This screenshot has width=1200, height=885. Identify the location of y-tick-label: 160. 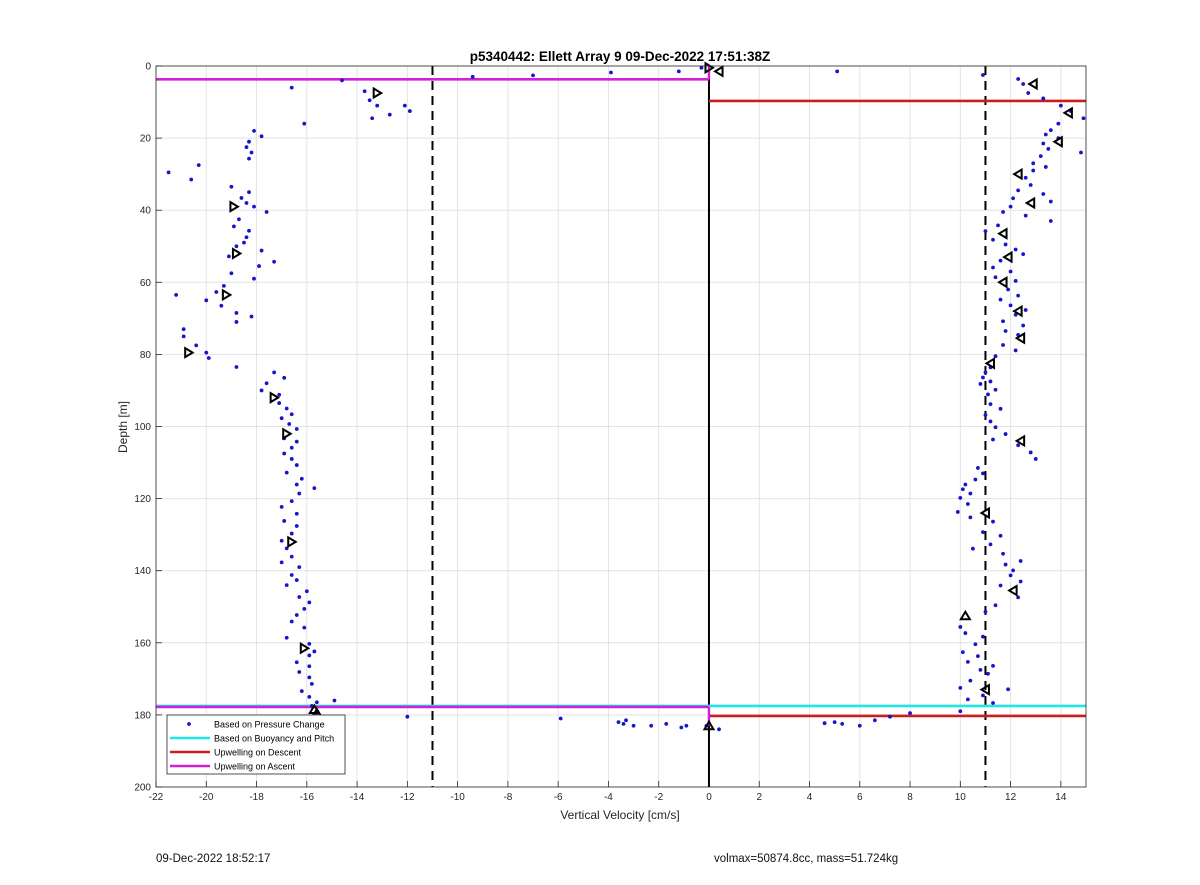
(142, 643).